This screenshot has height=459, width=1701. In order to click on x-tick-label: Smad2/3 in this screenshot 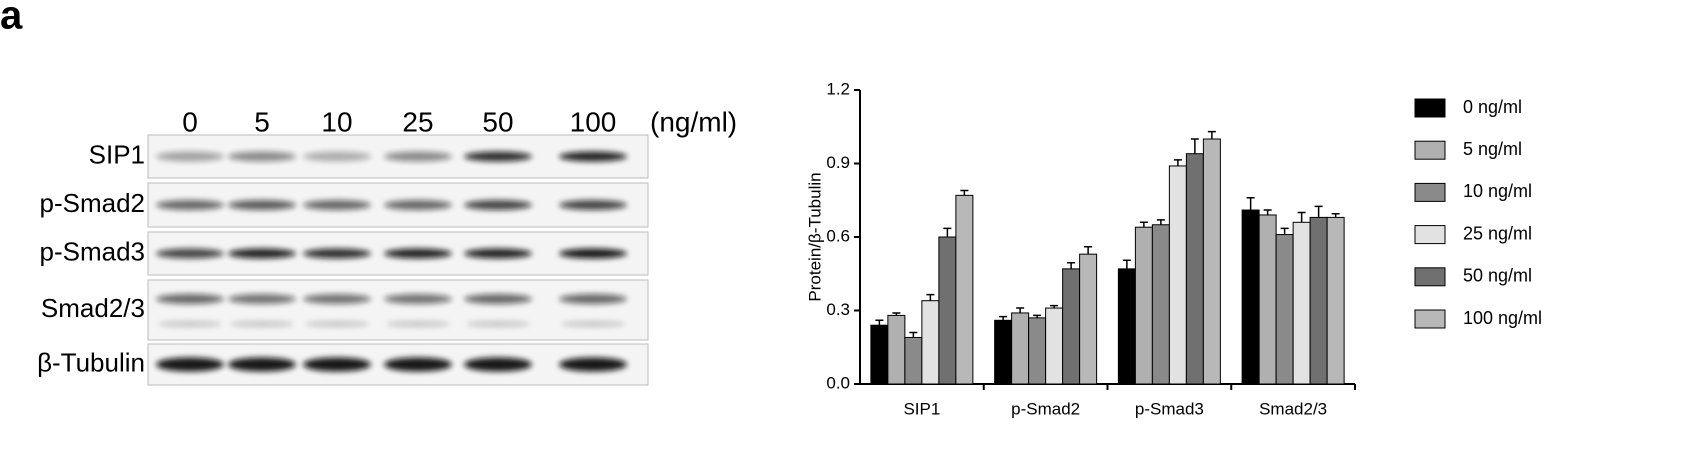, I will do `click(1293, 408)`.